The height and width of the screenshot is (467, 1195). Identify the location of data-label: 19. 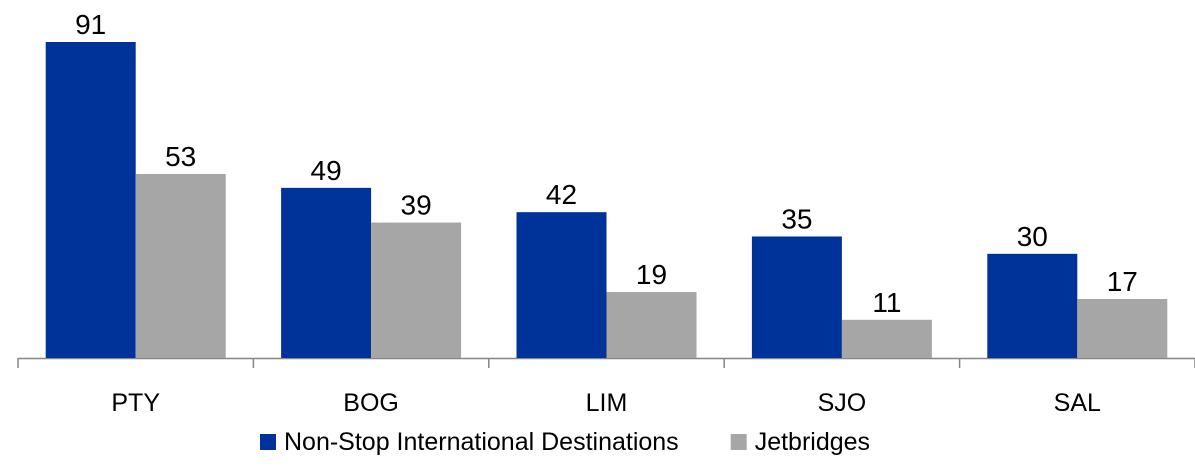
(651, 274).